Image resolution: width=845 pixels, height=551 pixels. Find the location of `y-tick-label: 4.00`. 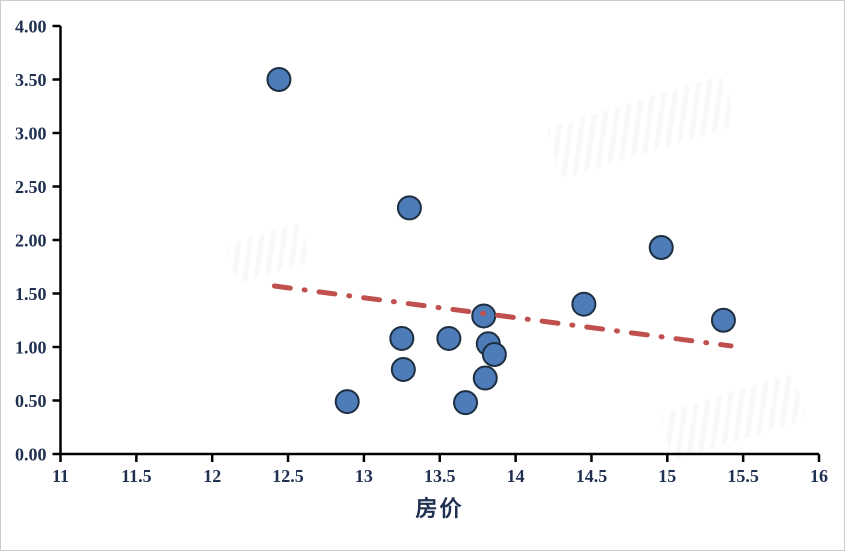

y-tick-label: 4.00 is located at coordinates (31, 26).